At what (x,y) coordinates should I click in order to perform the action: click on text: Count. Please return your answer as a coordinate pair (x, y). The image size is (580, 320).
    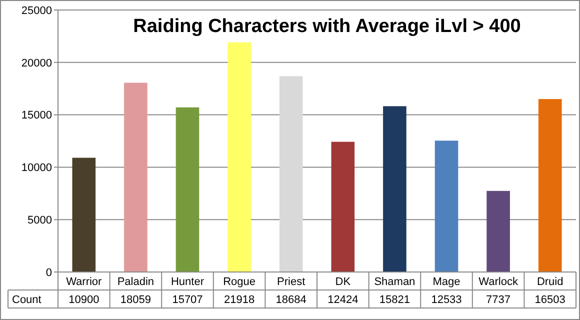
    Looking at the image, I should click on (27, 300).